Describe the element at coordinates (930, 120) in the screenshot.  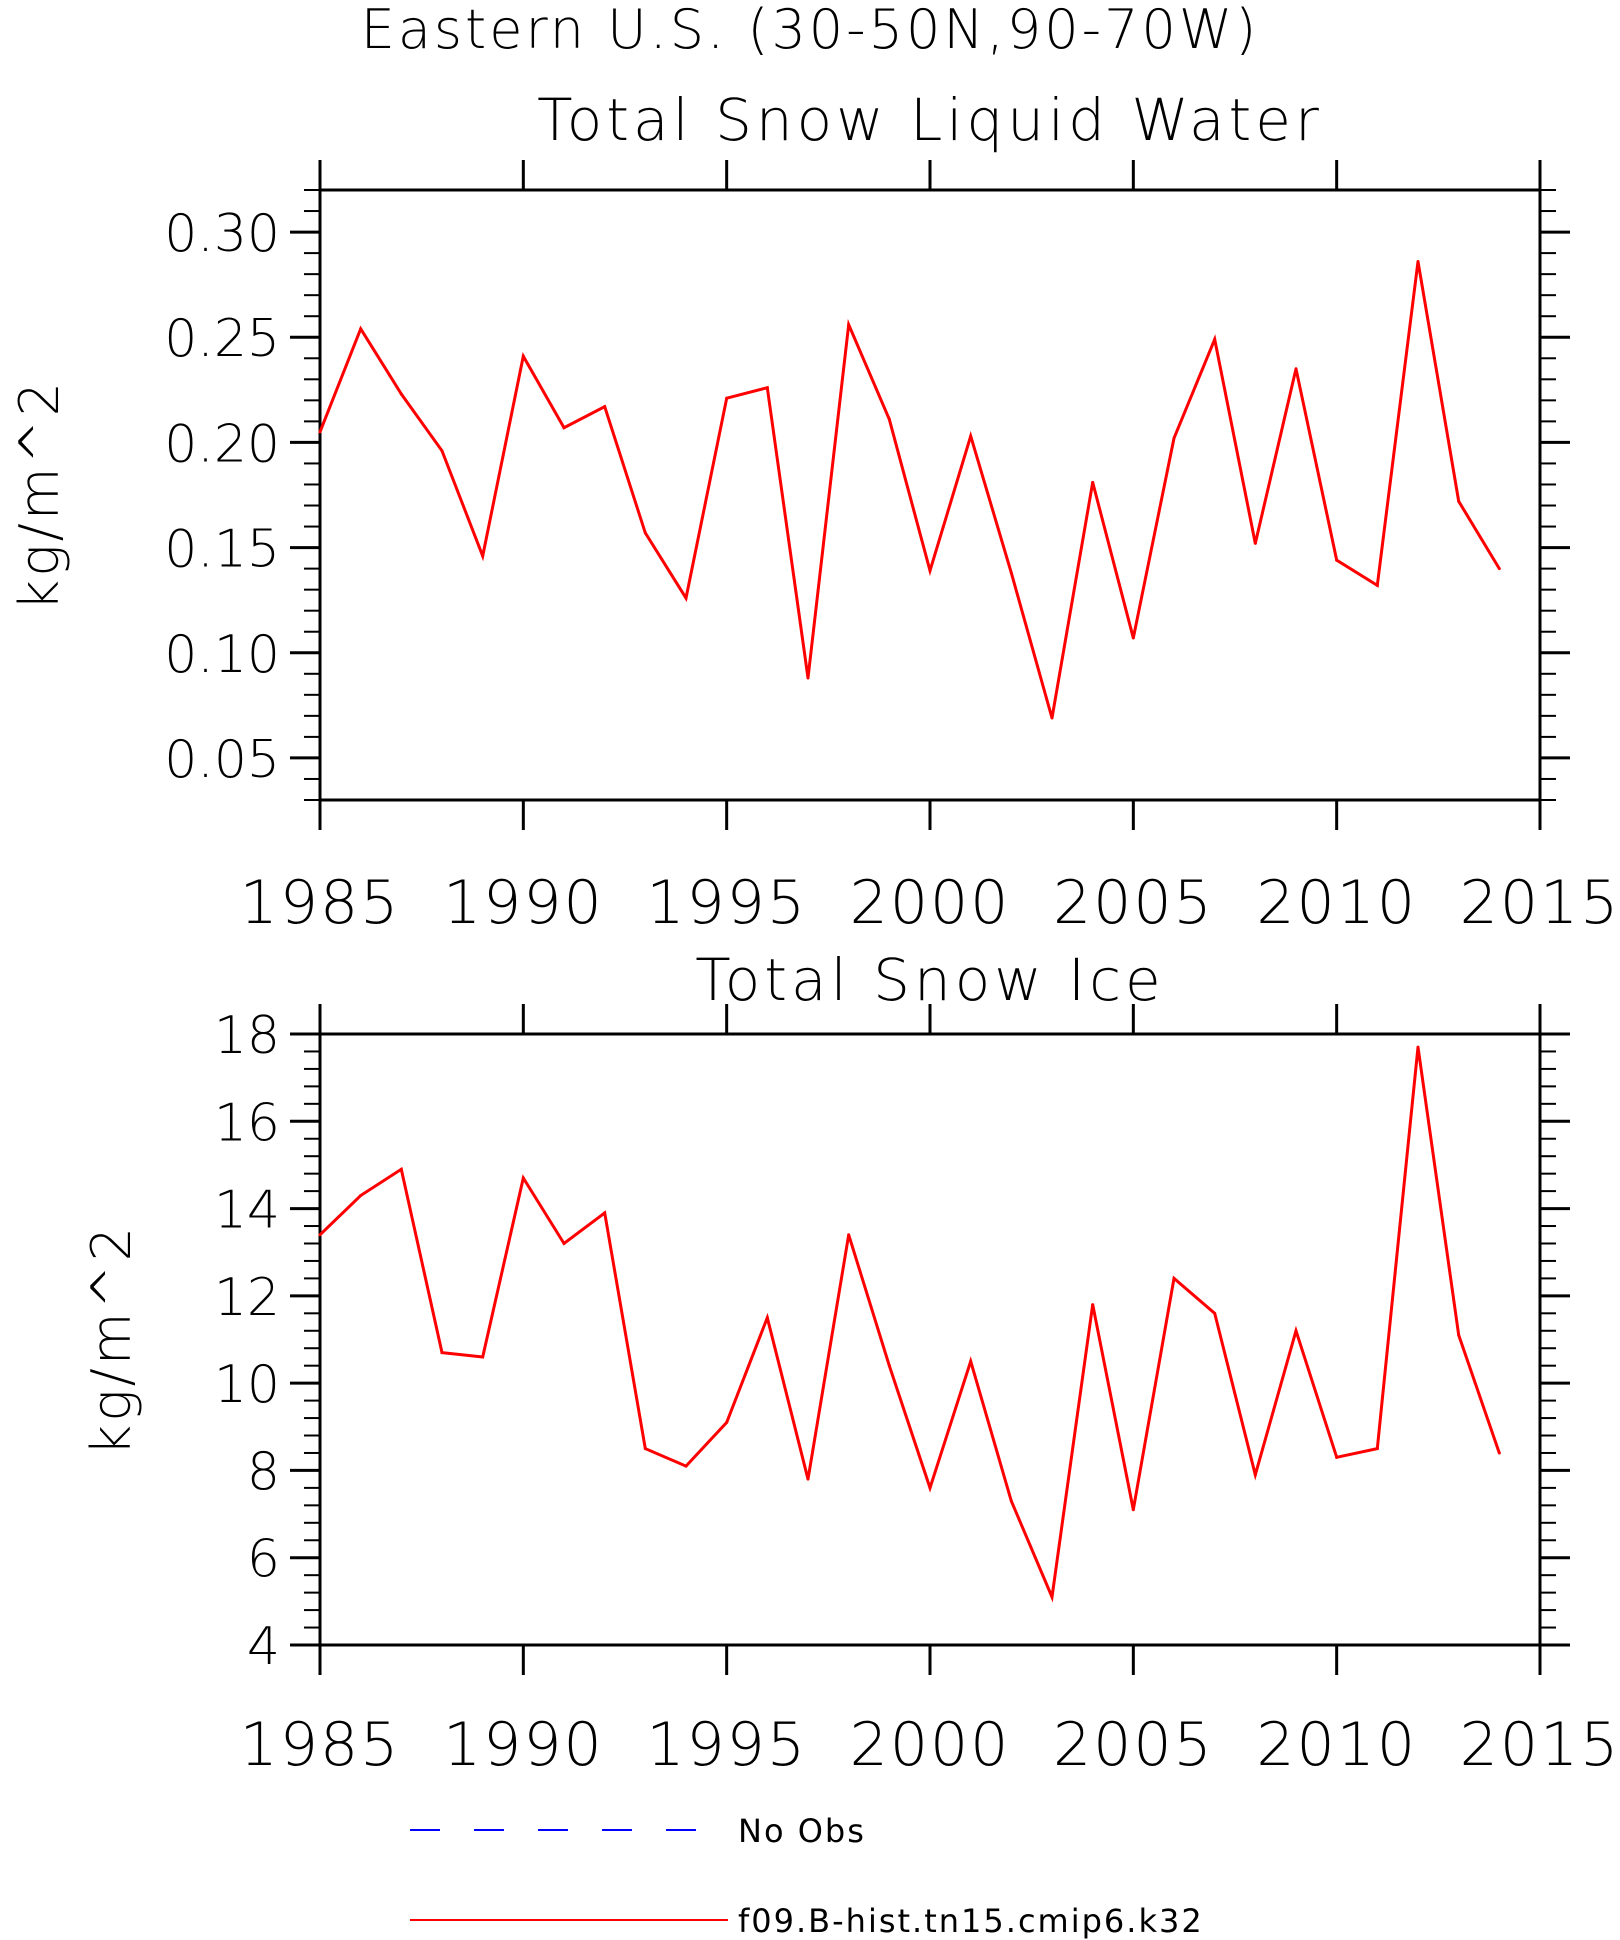
I see `panel-title: Total Snow Liquid Water` at that location.